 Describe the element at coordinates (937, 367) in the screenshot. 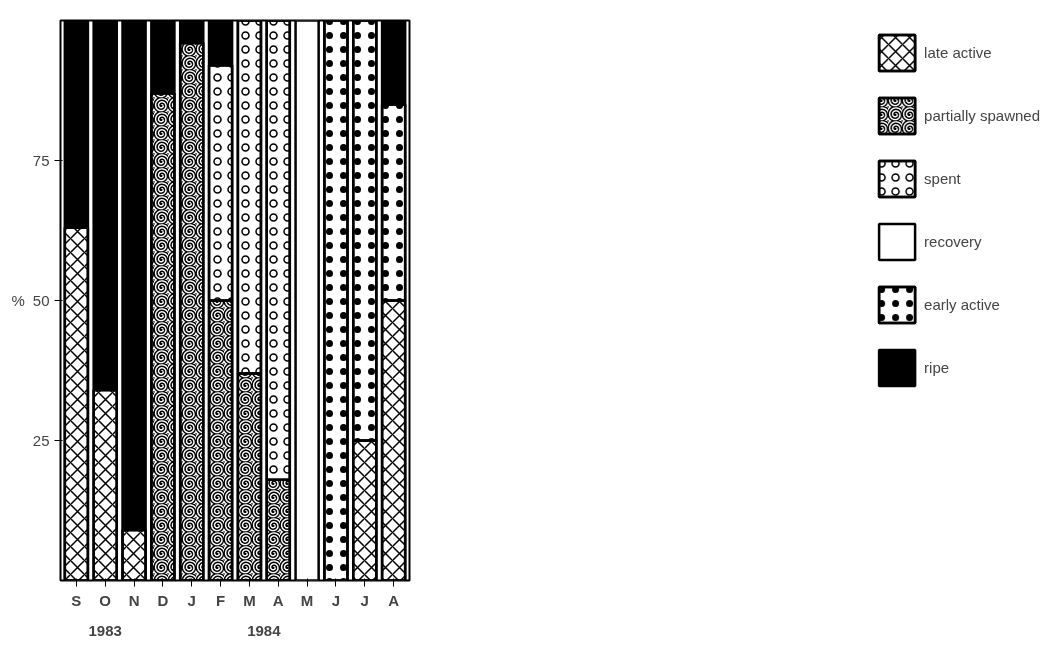

I see `legend-label: ripe` at that location.